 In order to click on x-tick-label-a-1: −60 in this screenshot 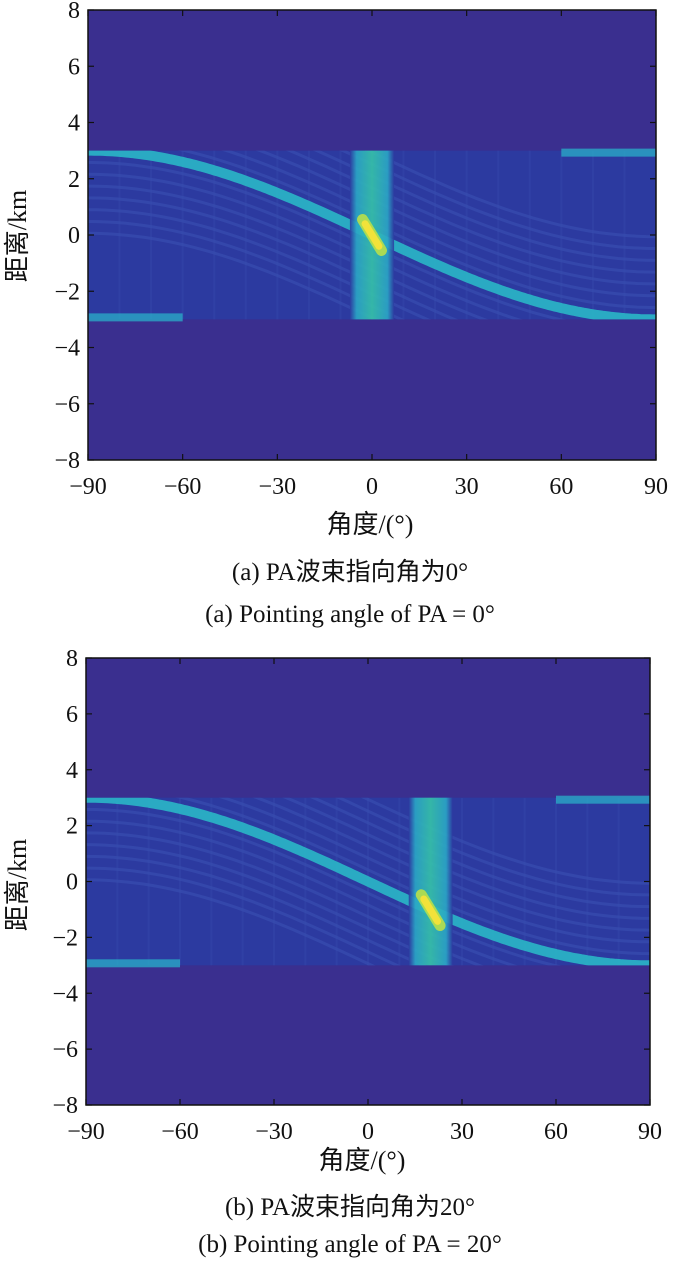, I will do `click(183, 487)`.